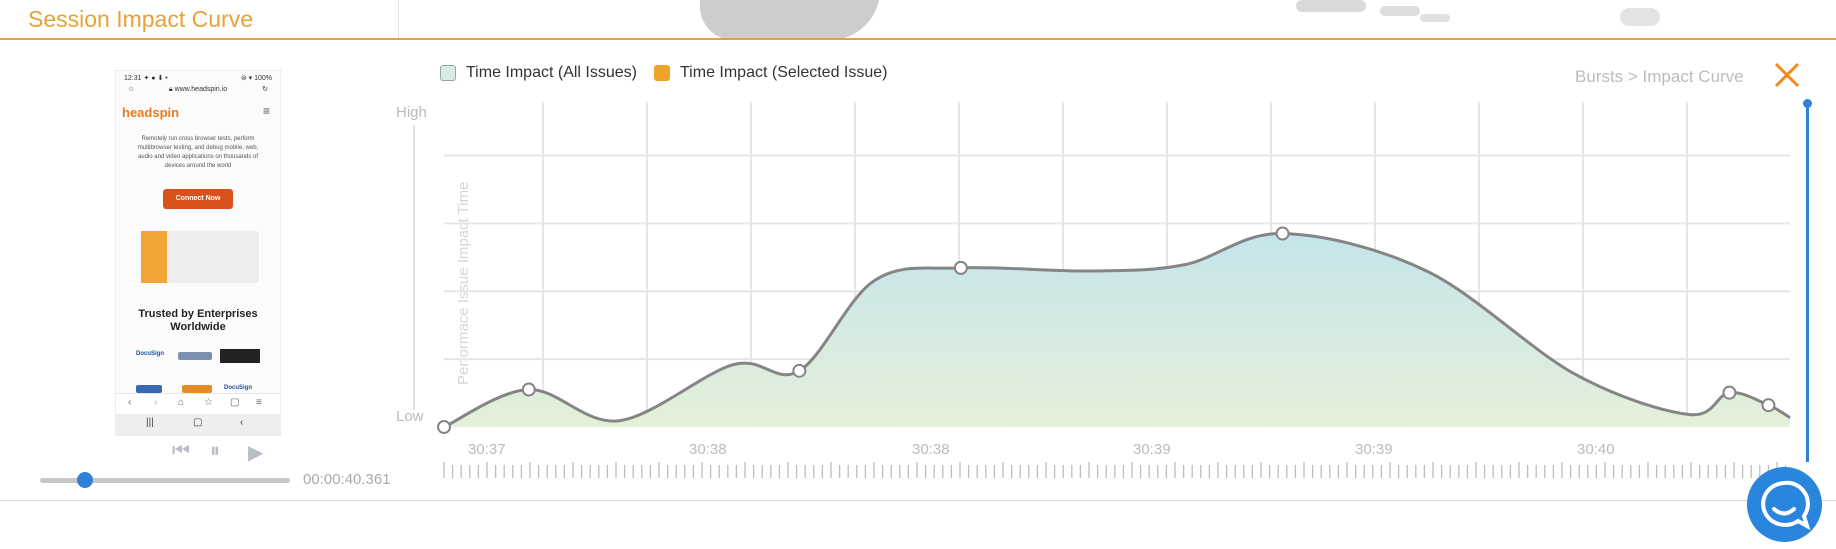  Describe the element at coordinates (150, 354) in the screenshot. I see `logo-1: DocuSign` at that location.